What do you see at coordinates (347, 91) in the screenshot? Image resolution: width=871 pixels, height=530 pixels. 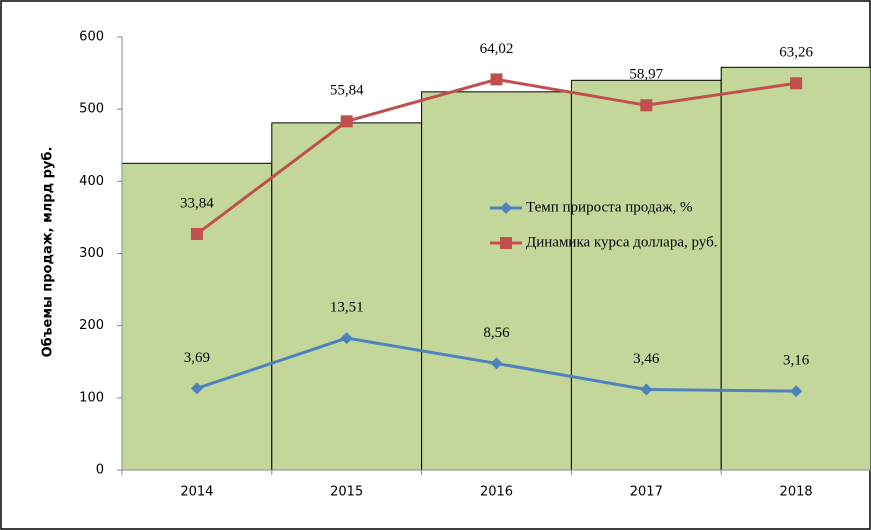 I see `data-label: 55,84` at bounding box center [347, 91].